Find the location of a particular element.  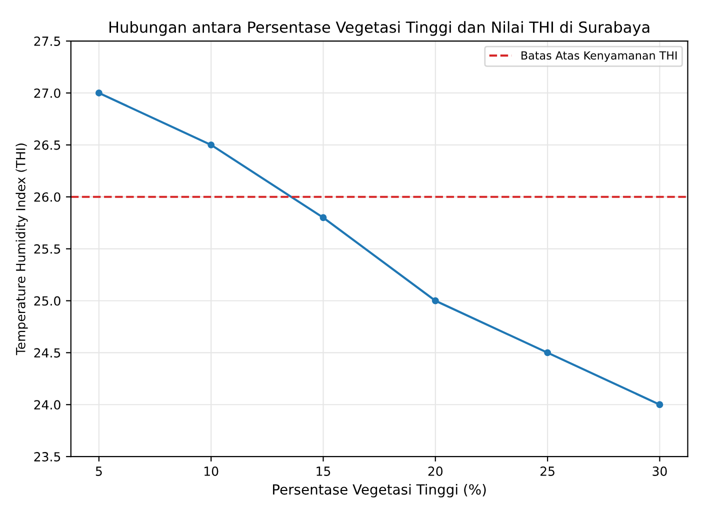

y-tick-label: 27.0 is located at coordinates (47, 93).